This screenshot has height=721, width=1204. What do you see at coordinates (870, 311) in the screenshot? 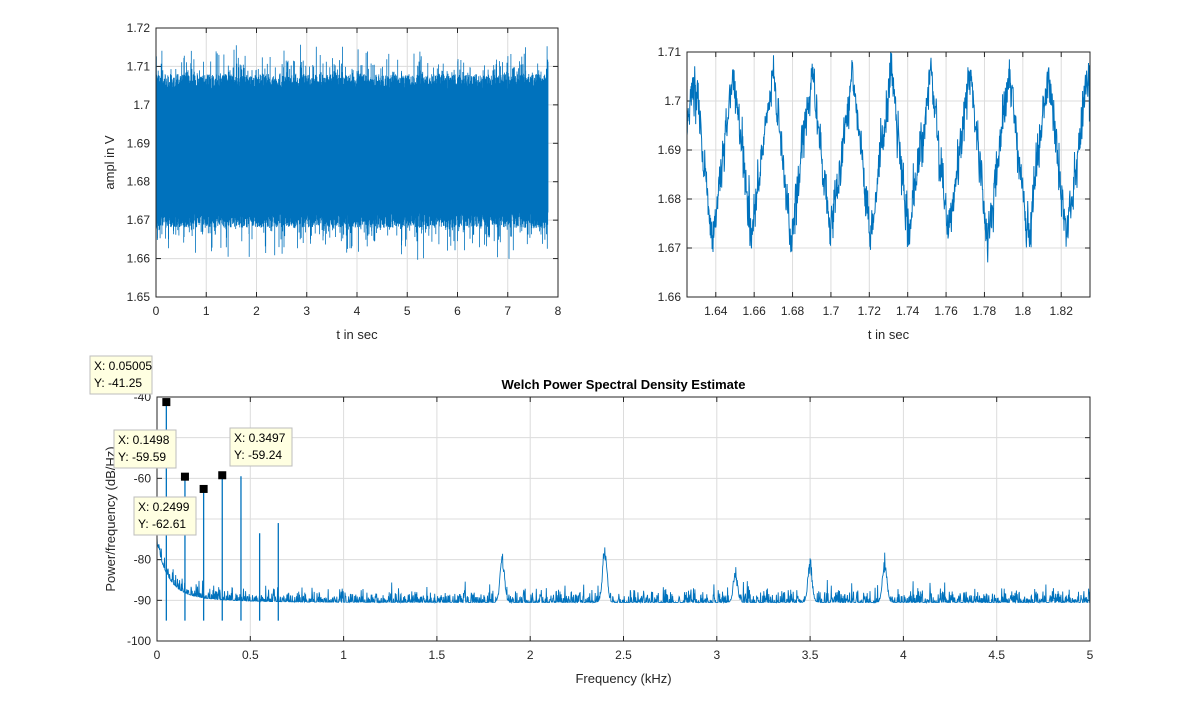
I see `x-tick-label: 1.72` at bounding box center [870, 311].